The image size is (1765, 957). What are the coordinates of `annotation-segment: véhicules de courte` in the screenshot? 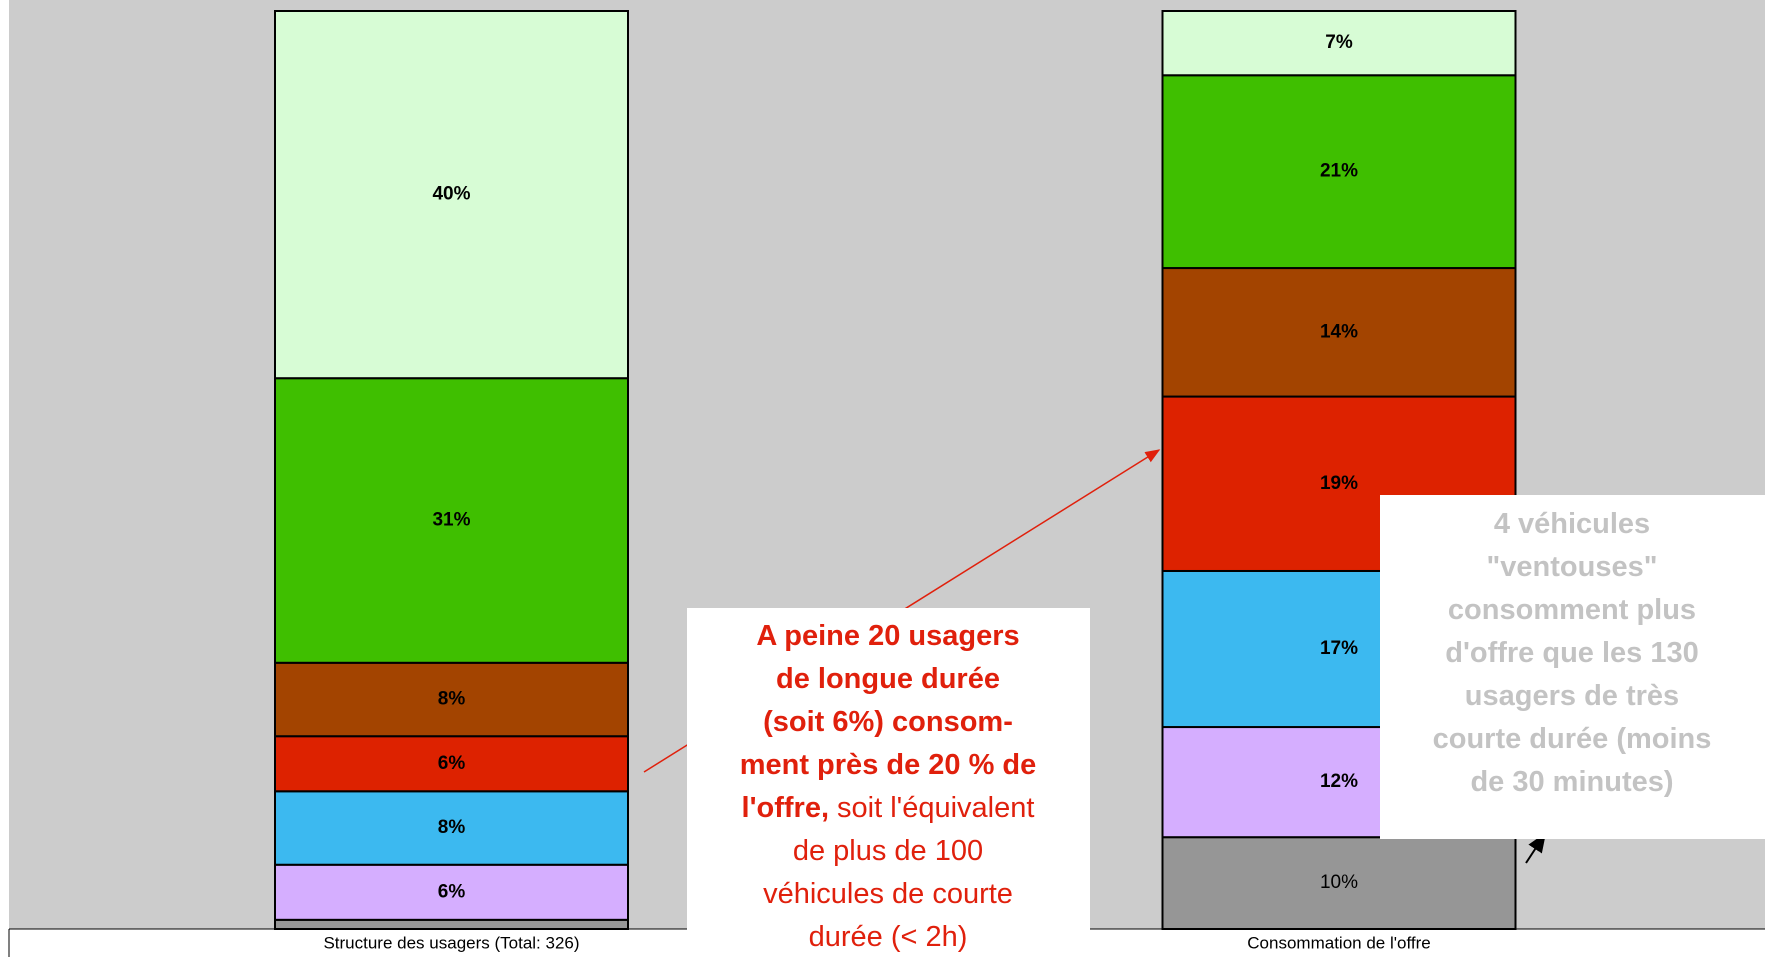 It's located at (888, 894).